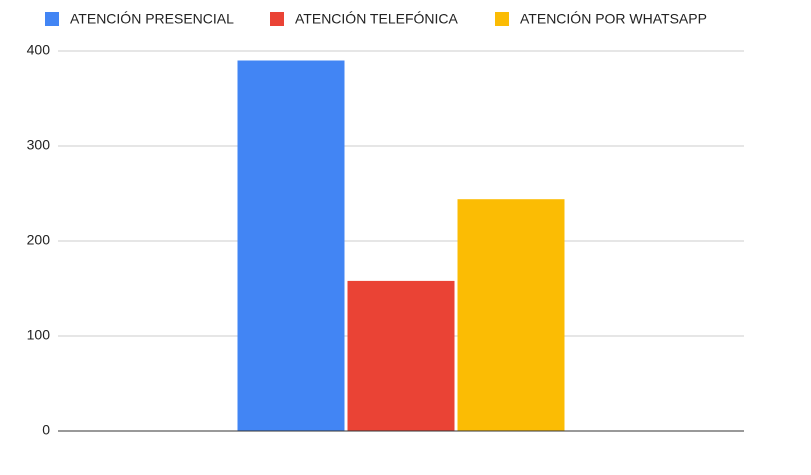 This screenshot has width=811, height=475. Describe the element at coordinates (377, 19) in the screenshot. I see `legend-label: ATENCIÓN TELEFÓNICA` at that location.